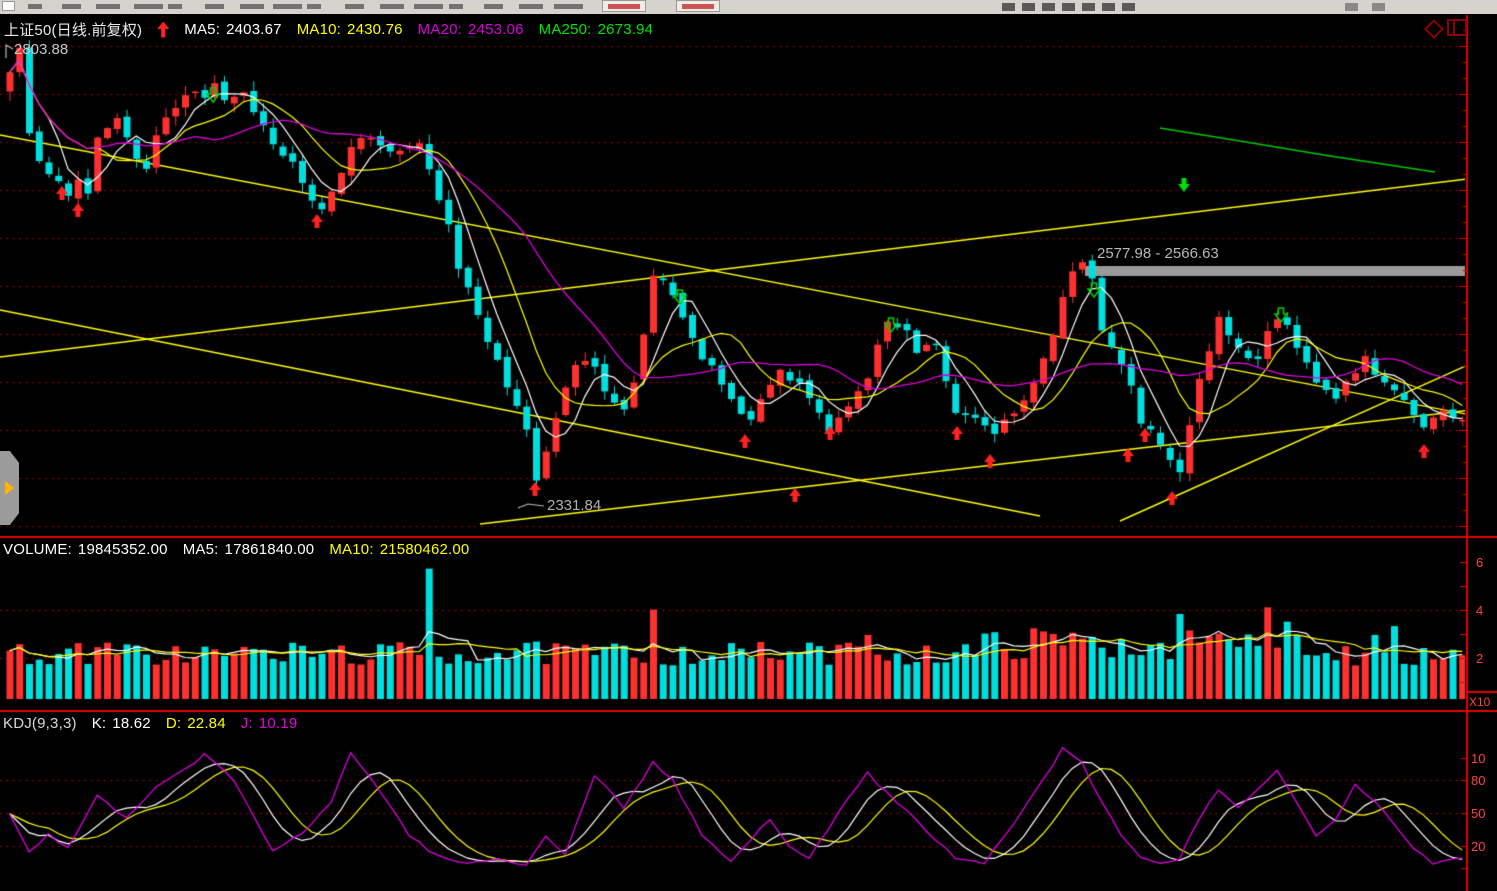 The height and width of the screenshot is (891, 1497). I want to click on ma20-value: 2453.06, so click(496, 29).